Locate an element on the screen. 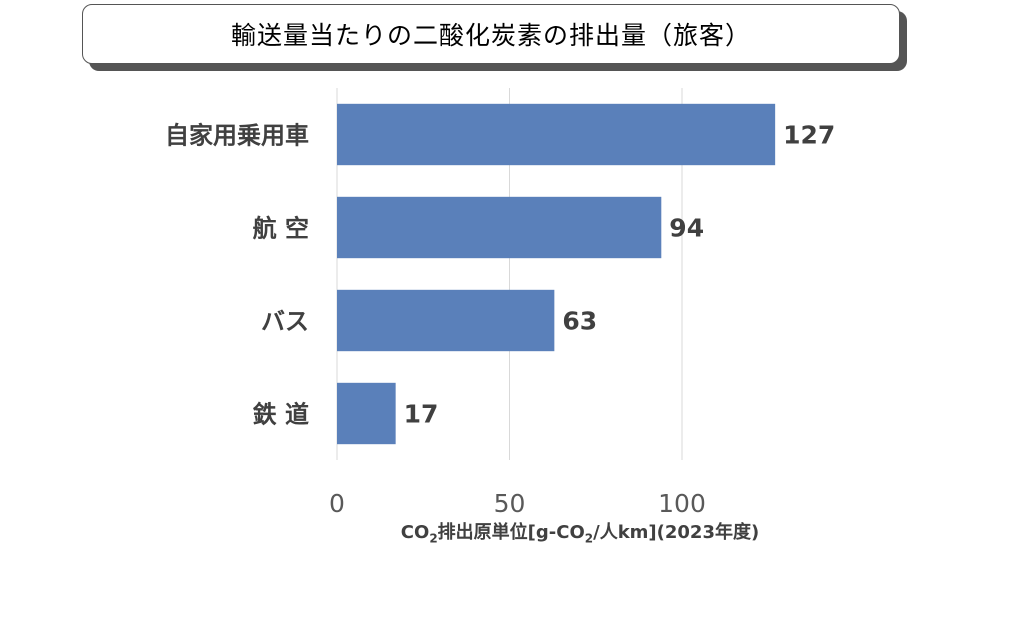 Image resolution: width=1024 pixels, height=617 pixels. x-axis-label: CO2排出原単位[g-CO2/人km](2023年度) is located at coordinates (580, 532).